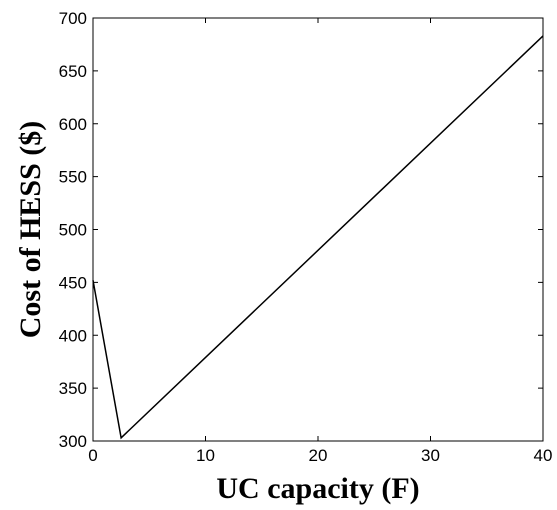 The width and height of the screenshot is (557, 510). Describe the element at coordinates (73, 18) in the screenshot. I see `y-tick-label: 700` at that location.